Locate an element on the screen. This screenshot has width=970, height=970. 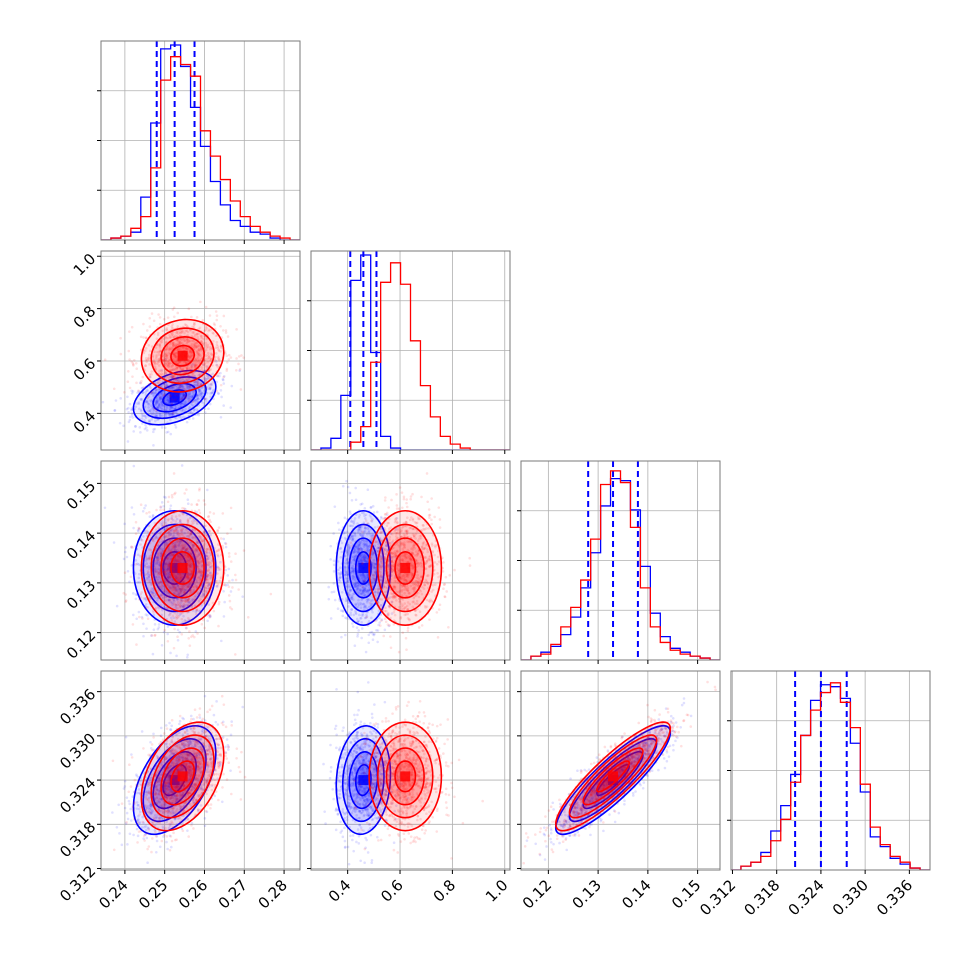
panel-content is located at coordinates (200, 560).